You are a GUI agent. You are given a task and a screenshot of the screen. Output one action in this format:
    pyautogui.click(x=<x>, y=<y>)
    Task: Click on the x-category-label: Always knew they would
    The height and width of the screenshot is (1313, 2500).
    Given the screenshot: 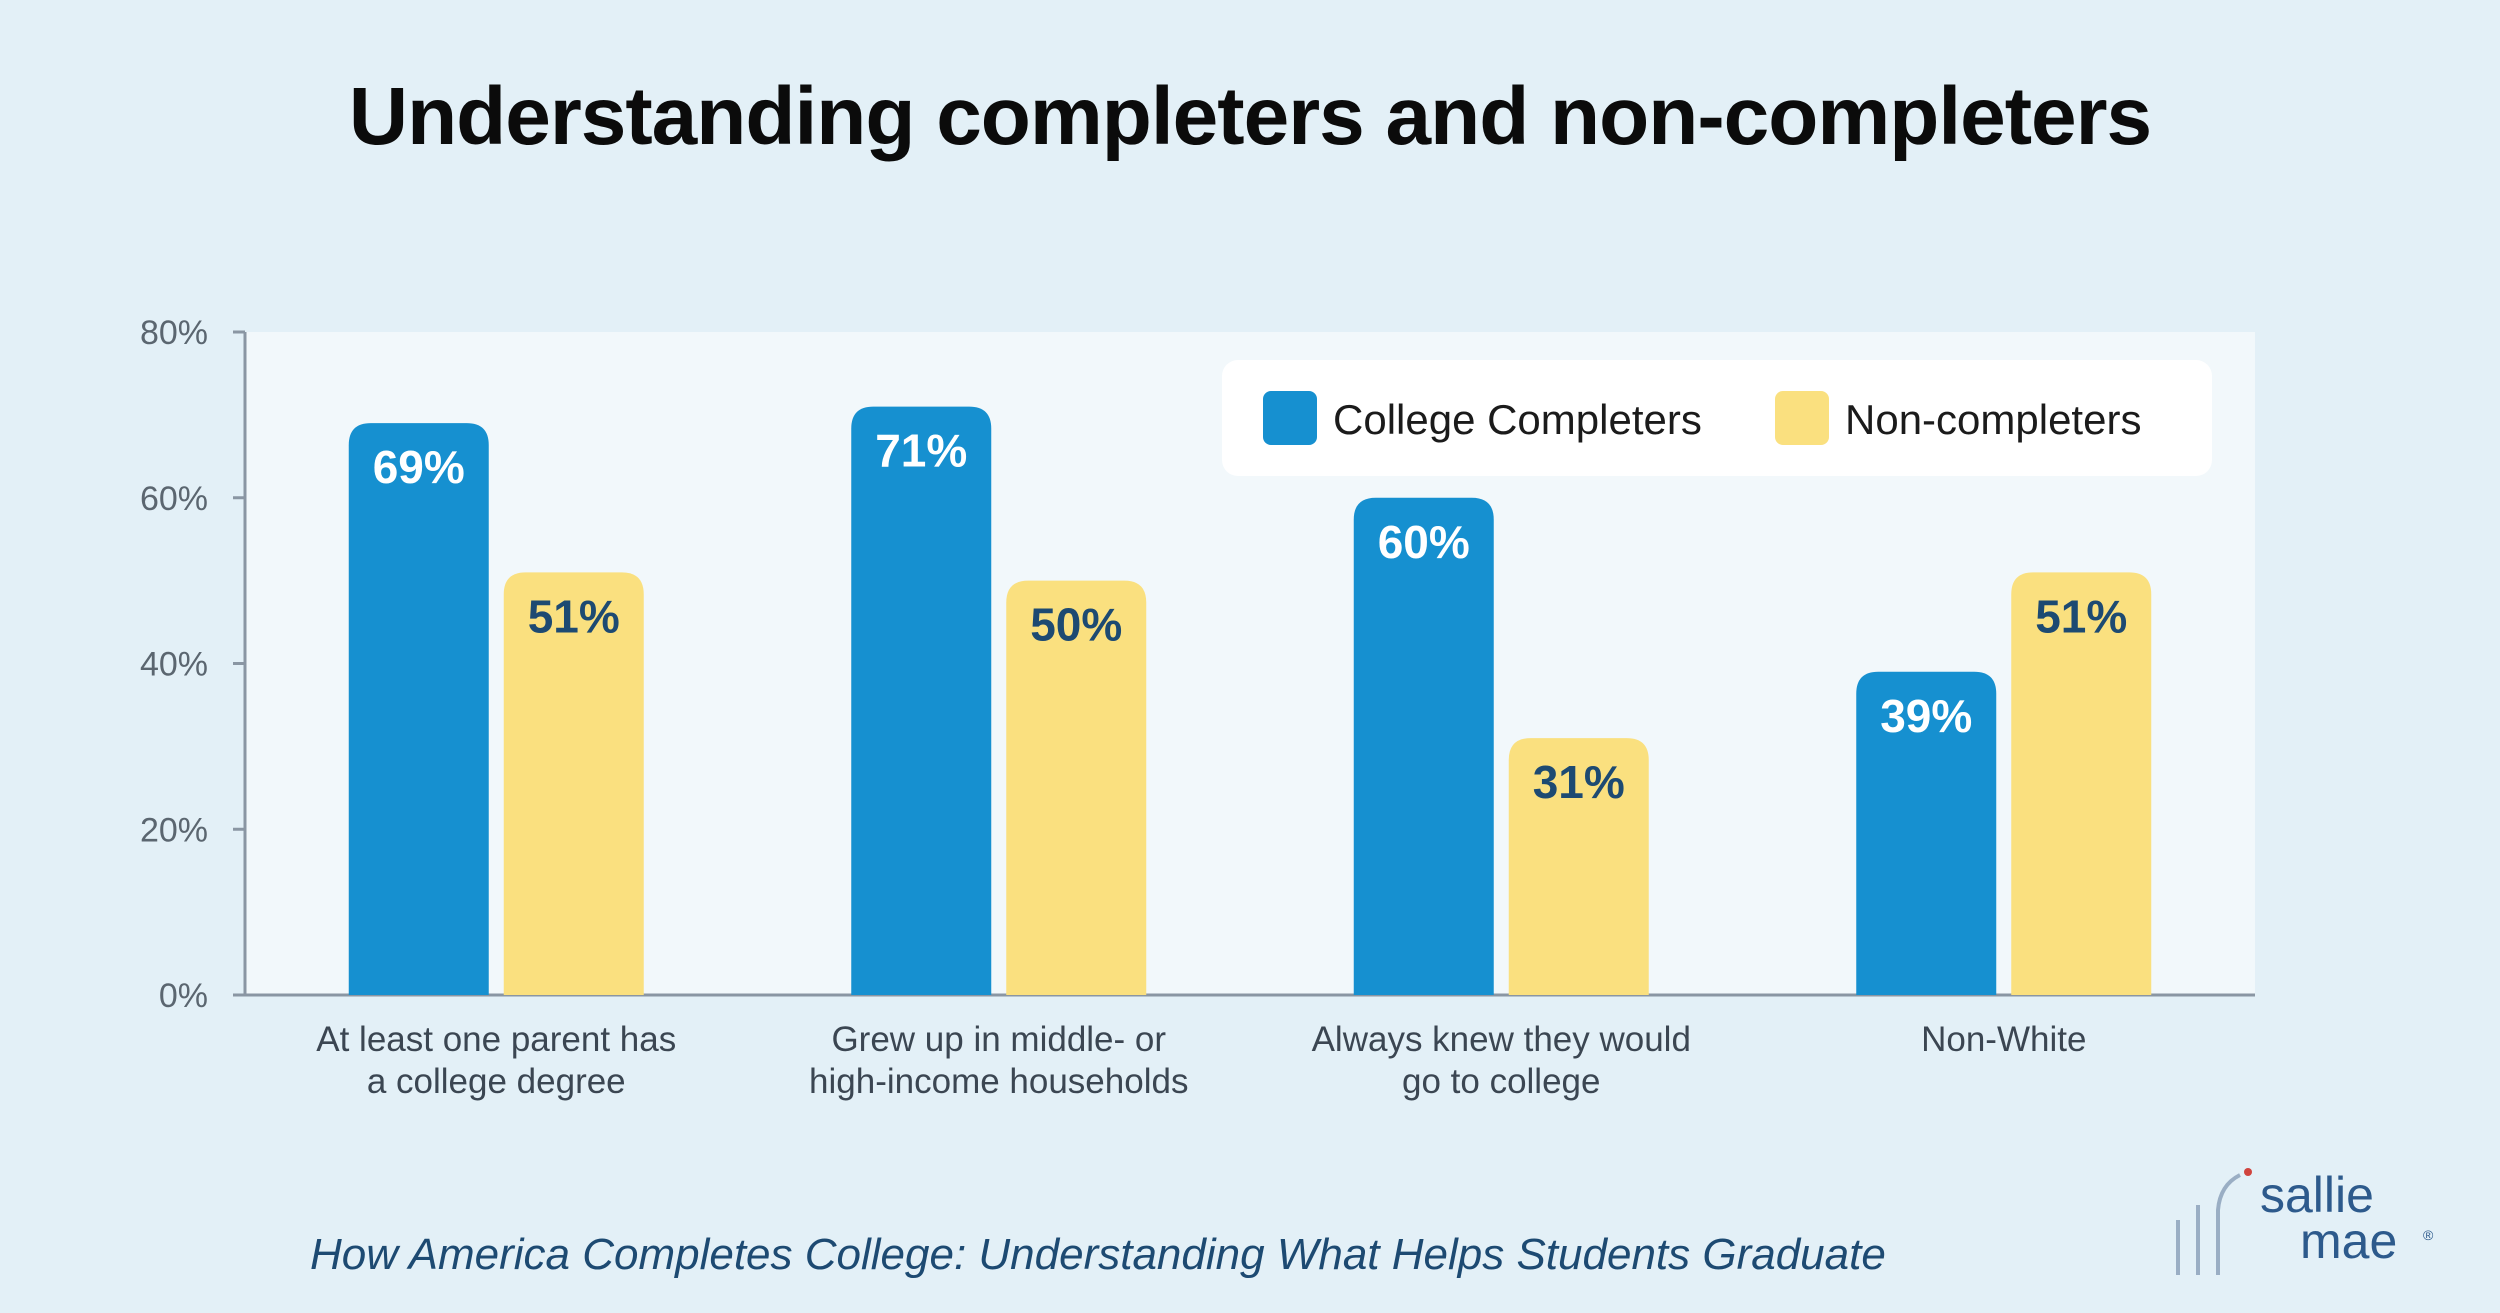 What is the action you would take?
    pyautogui.click(x=1501, y=1039)
    